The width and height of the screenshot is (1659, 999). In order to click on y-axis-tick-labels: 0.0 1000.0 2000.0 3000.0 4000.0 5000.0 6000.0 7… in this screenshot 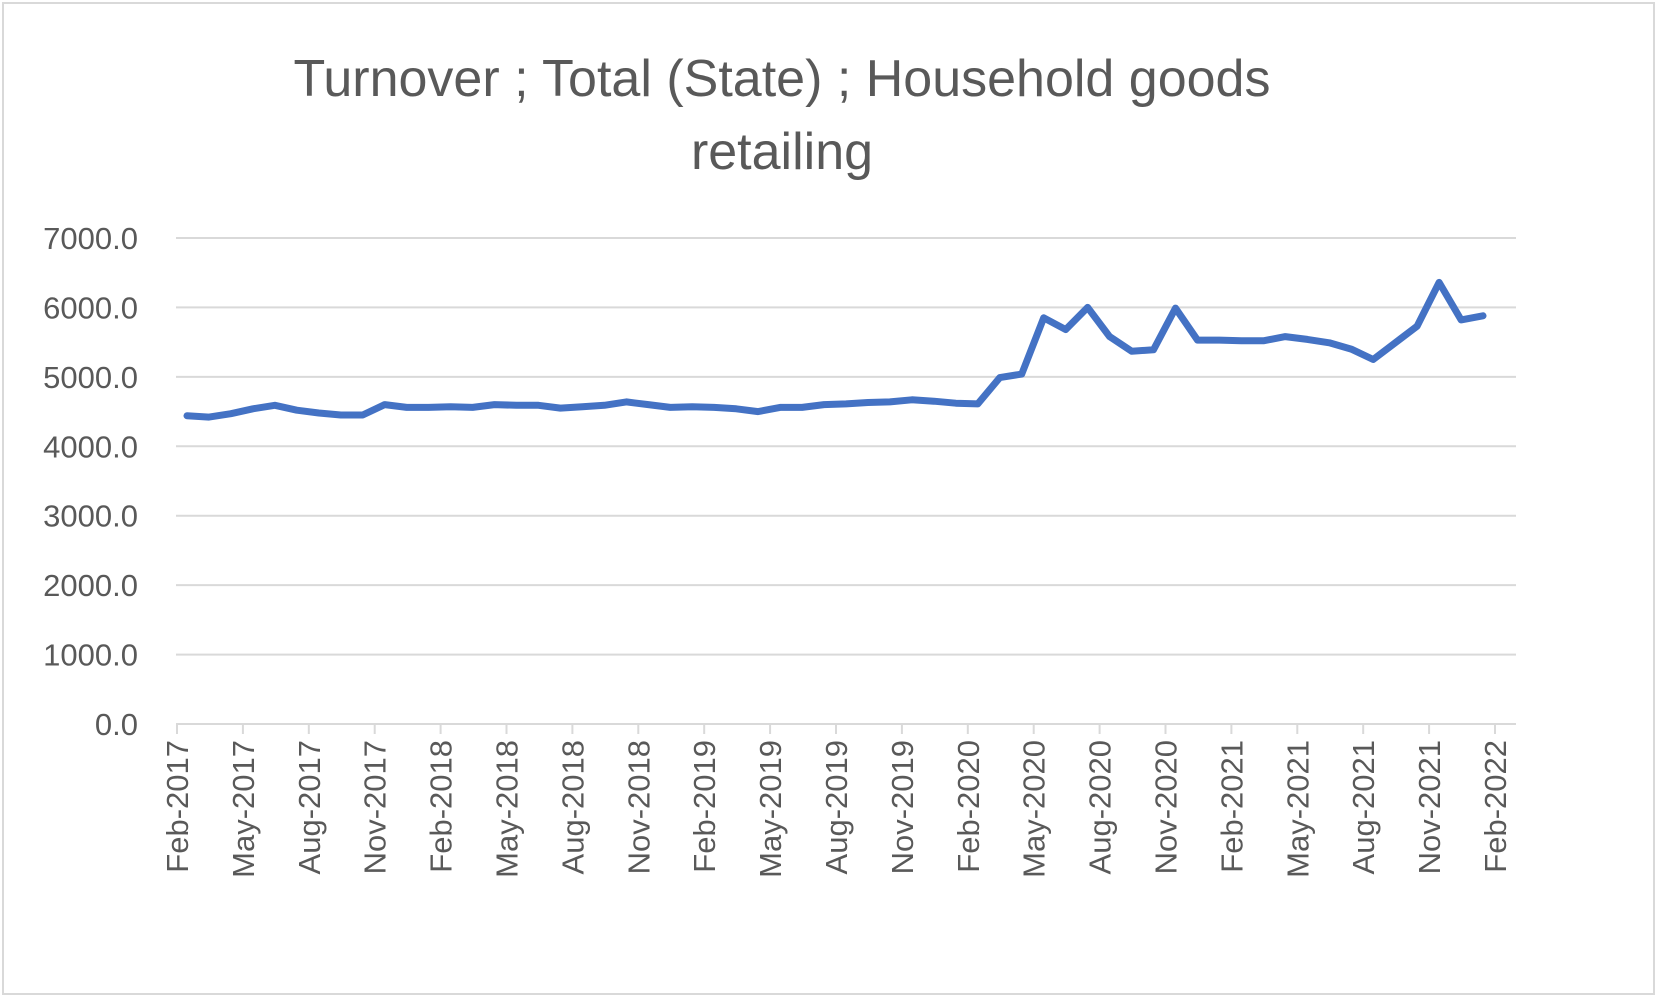, I will do `click(90, 481)`.